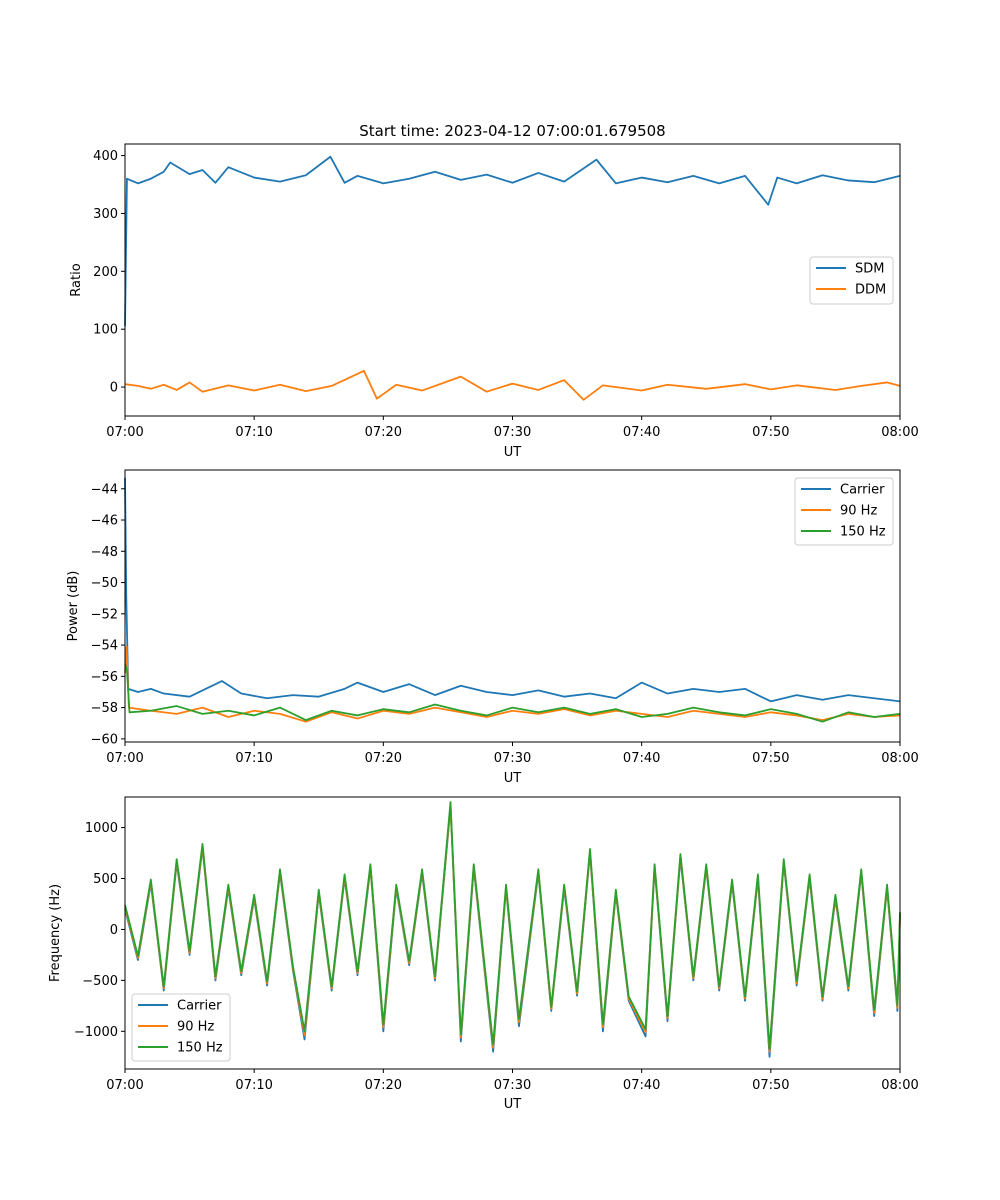 This screenshot has width=1000, height=1200. What do you see at coordinates (899, 1085) in the screenshot?
I see `frequency-x-tick-label: 08:00` at bounding box center [899, 1085].